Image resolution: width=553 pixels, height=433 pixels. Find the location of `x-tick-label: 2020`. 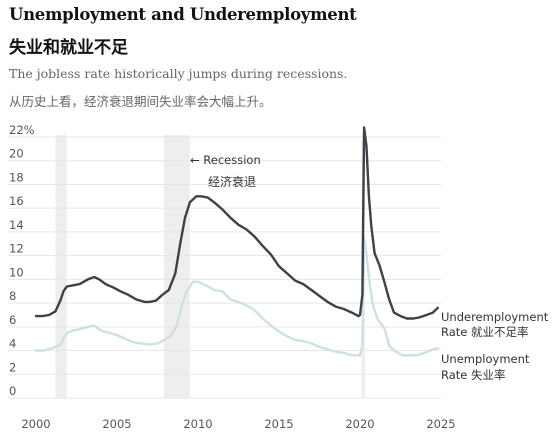

x-tick-label: 2020 is located at coordinates (359, 424).